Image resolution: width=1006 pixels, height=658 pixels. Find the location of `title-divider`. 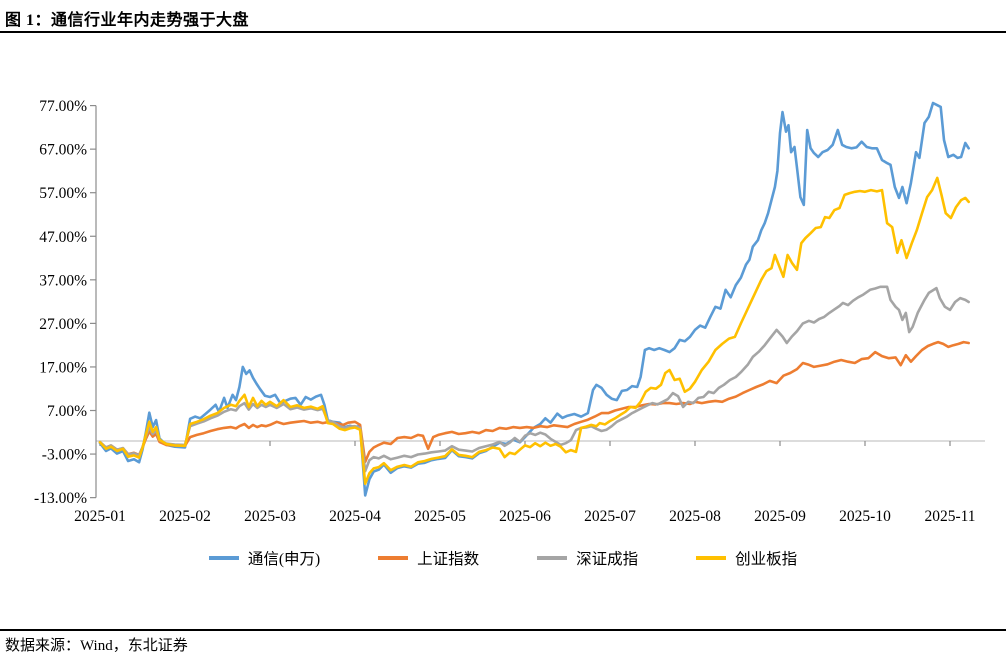

title-divider is located at coordinates (503, 32).